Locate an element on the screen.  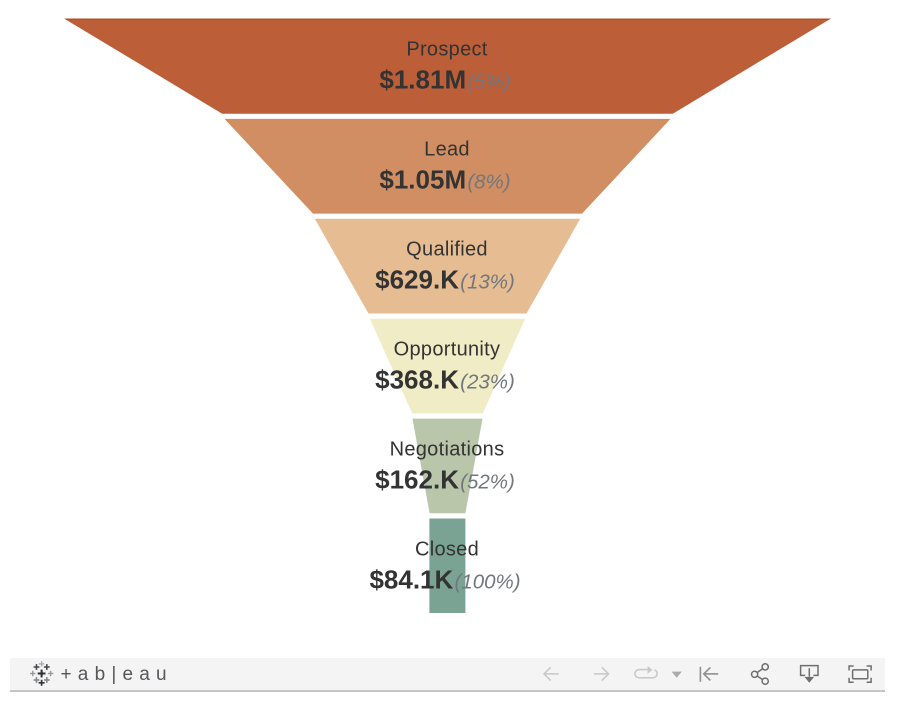
svg-text: $162.K (52%) is located at coordinates (445, 479).